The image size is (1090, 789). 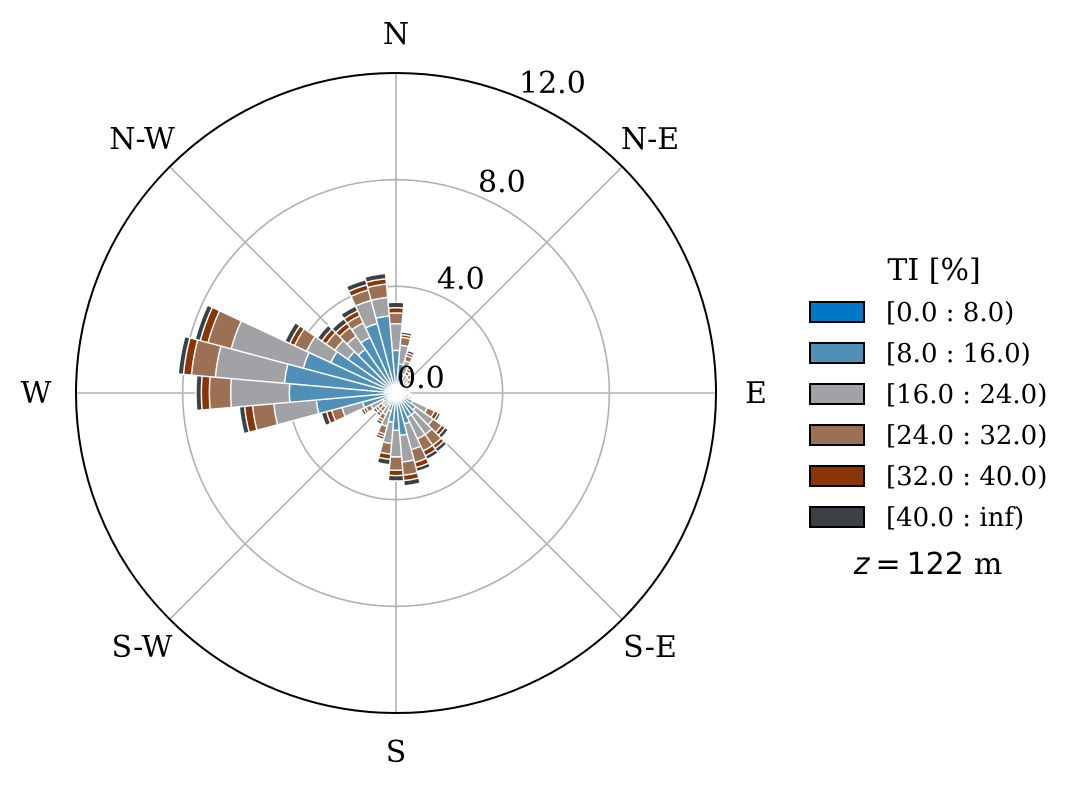 What do you see at coordinates (756, 393) in the screenshot?
I see `direction-label: E` at bounding box center [756, 393].